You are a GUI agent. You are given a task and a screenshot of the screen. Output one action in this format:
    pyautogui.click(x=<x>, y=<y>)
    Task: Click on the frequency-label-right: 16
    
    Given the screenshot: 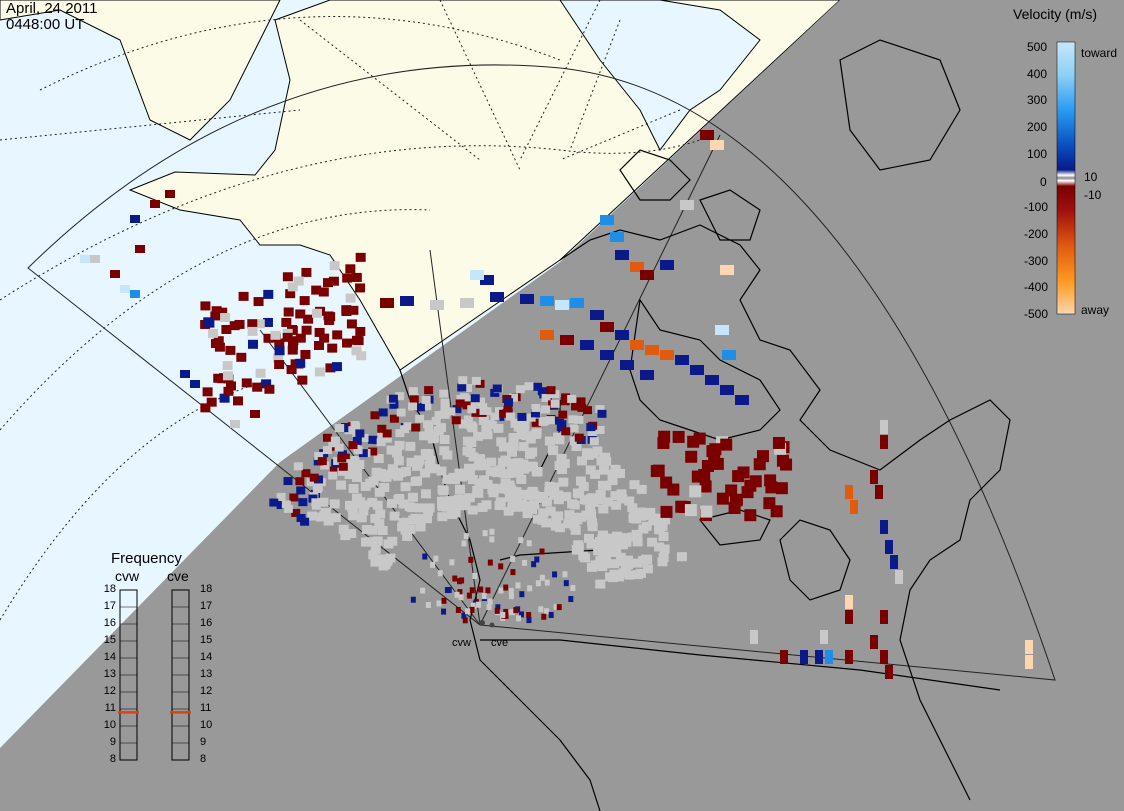 What is the action you would take?
    pyautogui.click(x=206, y=623)
    